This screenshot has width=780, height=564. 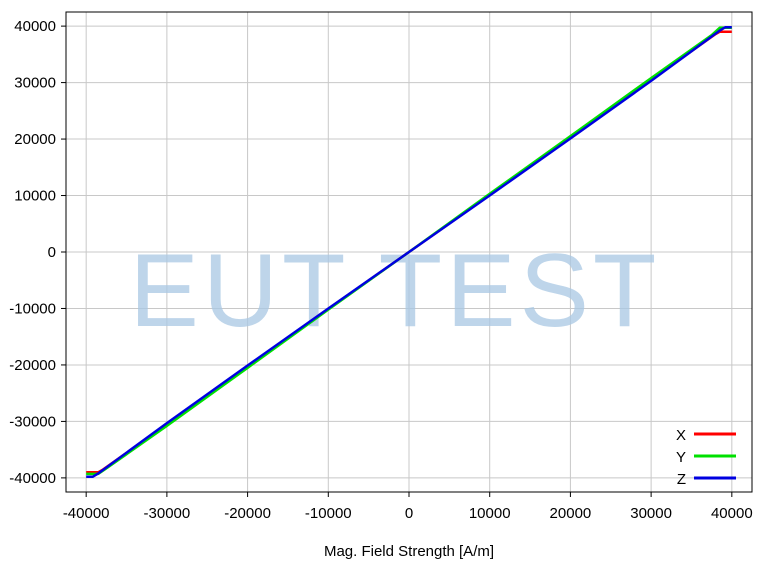 What do you see at coordinates (86, 513) in the screenshot?
I see `x-tick-label: -40000` at bounding box center [86, 513].